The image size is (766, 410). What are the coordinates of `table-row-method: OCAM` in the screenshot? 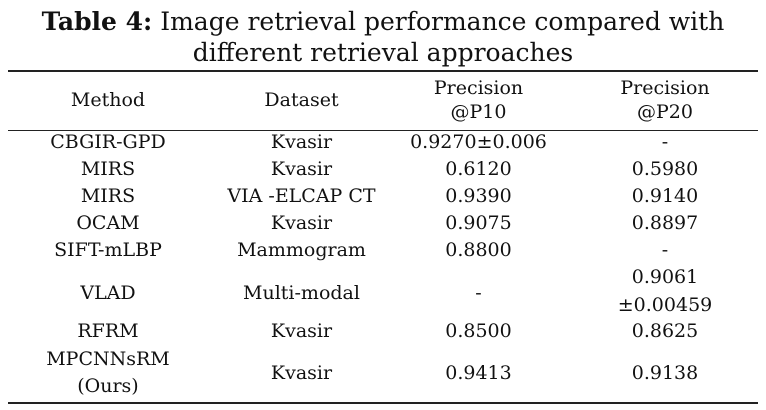 It's located at (108, 223).